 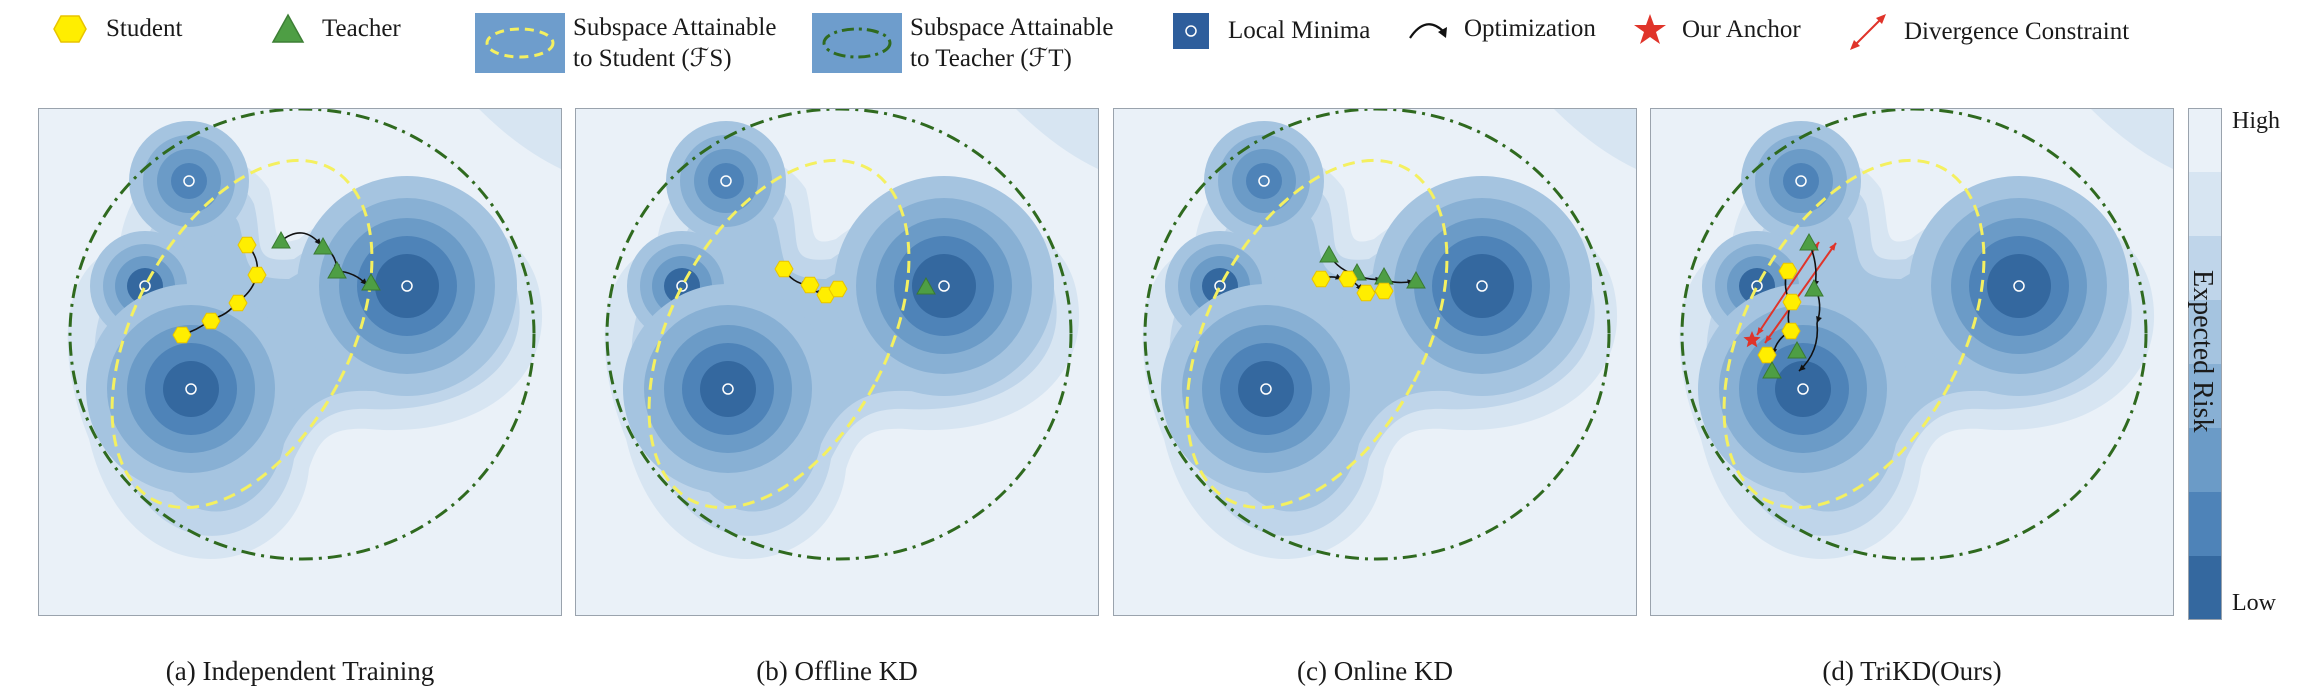 I want to click on local-minima-icon, so click(x=1191, y=31).